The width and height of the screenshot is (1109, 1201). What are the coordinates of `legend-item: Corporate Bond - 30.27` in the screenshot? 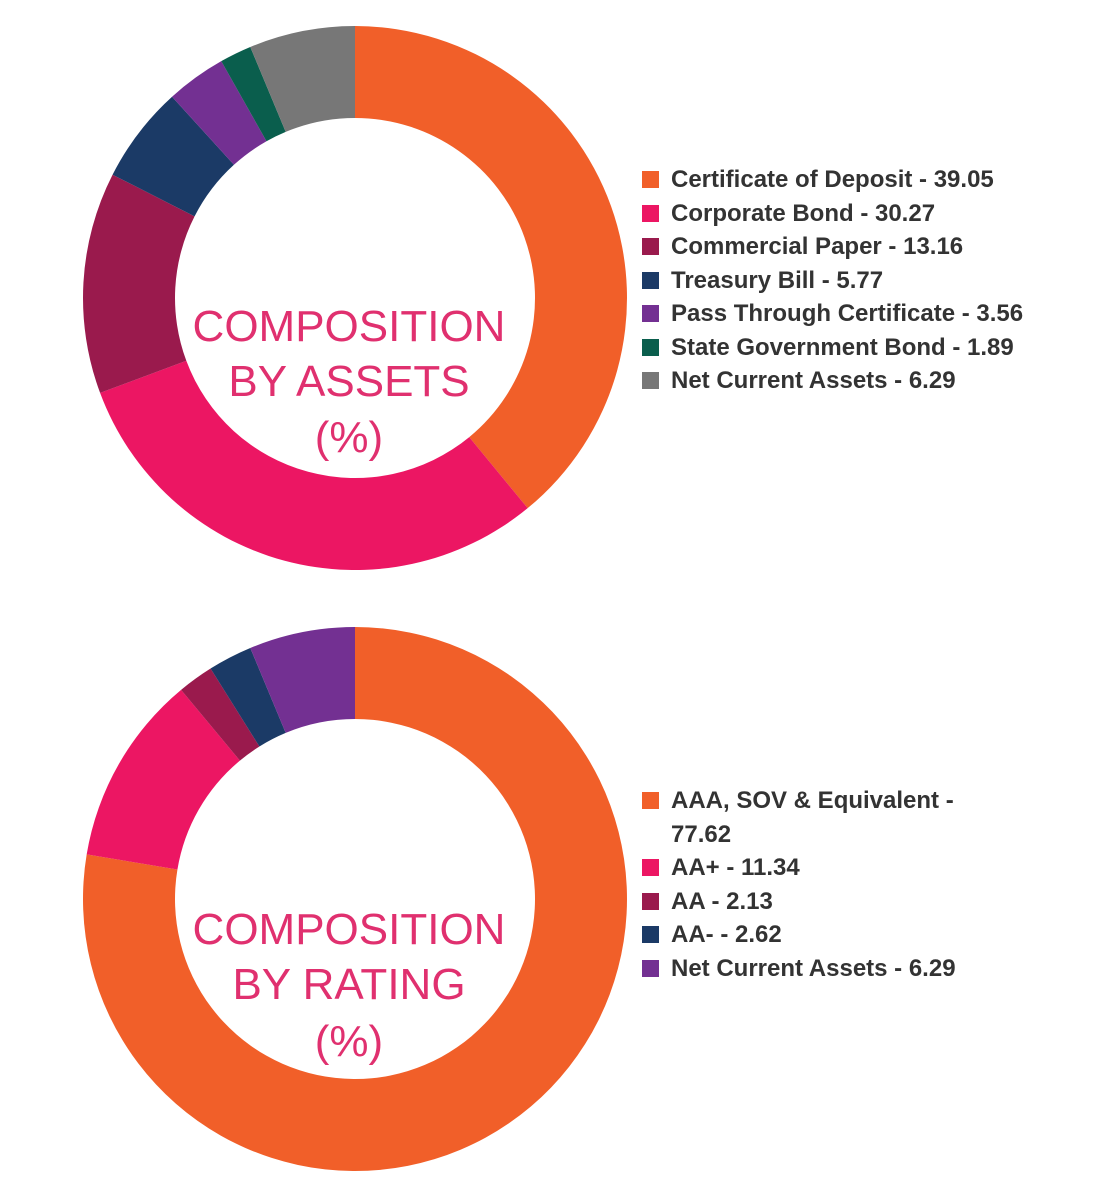 It's located at (867, 214).